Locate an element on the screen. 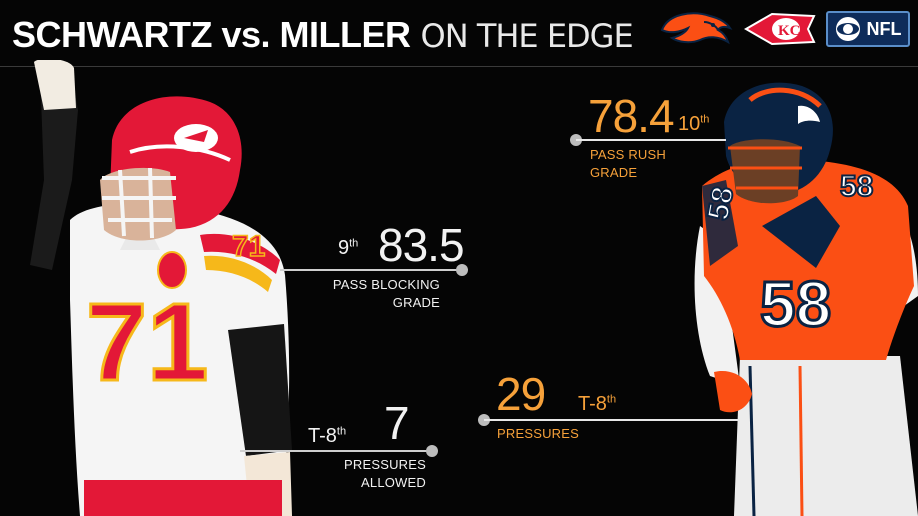 The image size is (918, 516). pressures-allowed-label-line1: PRESSURES is located at coordinates (385, 464).